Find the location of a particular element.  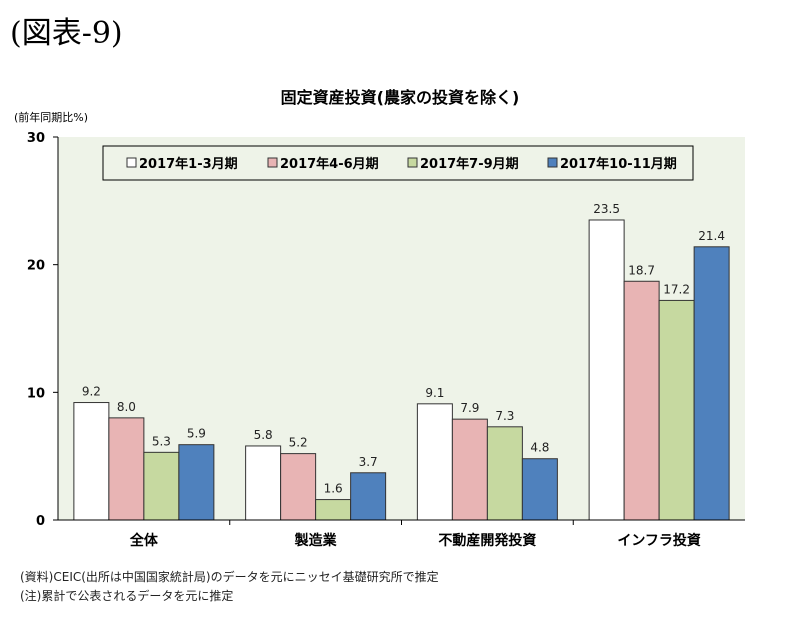

y-axis-label: (前年同期比%) is located at coordinates (51, 117).